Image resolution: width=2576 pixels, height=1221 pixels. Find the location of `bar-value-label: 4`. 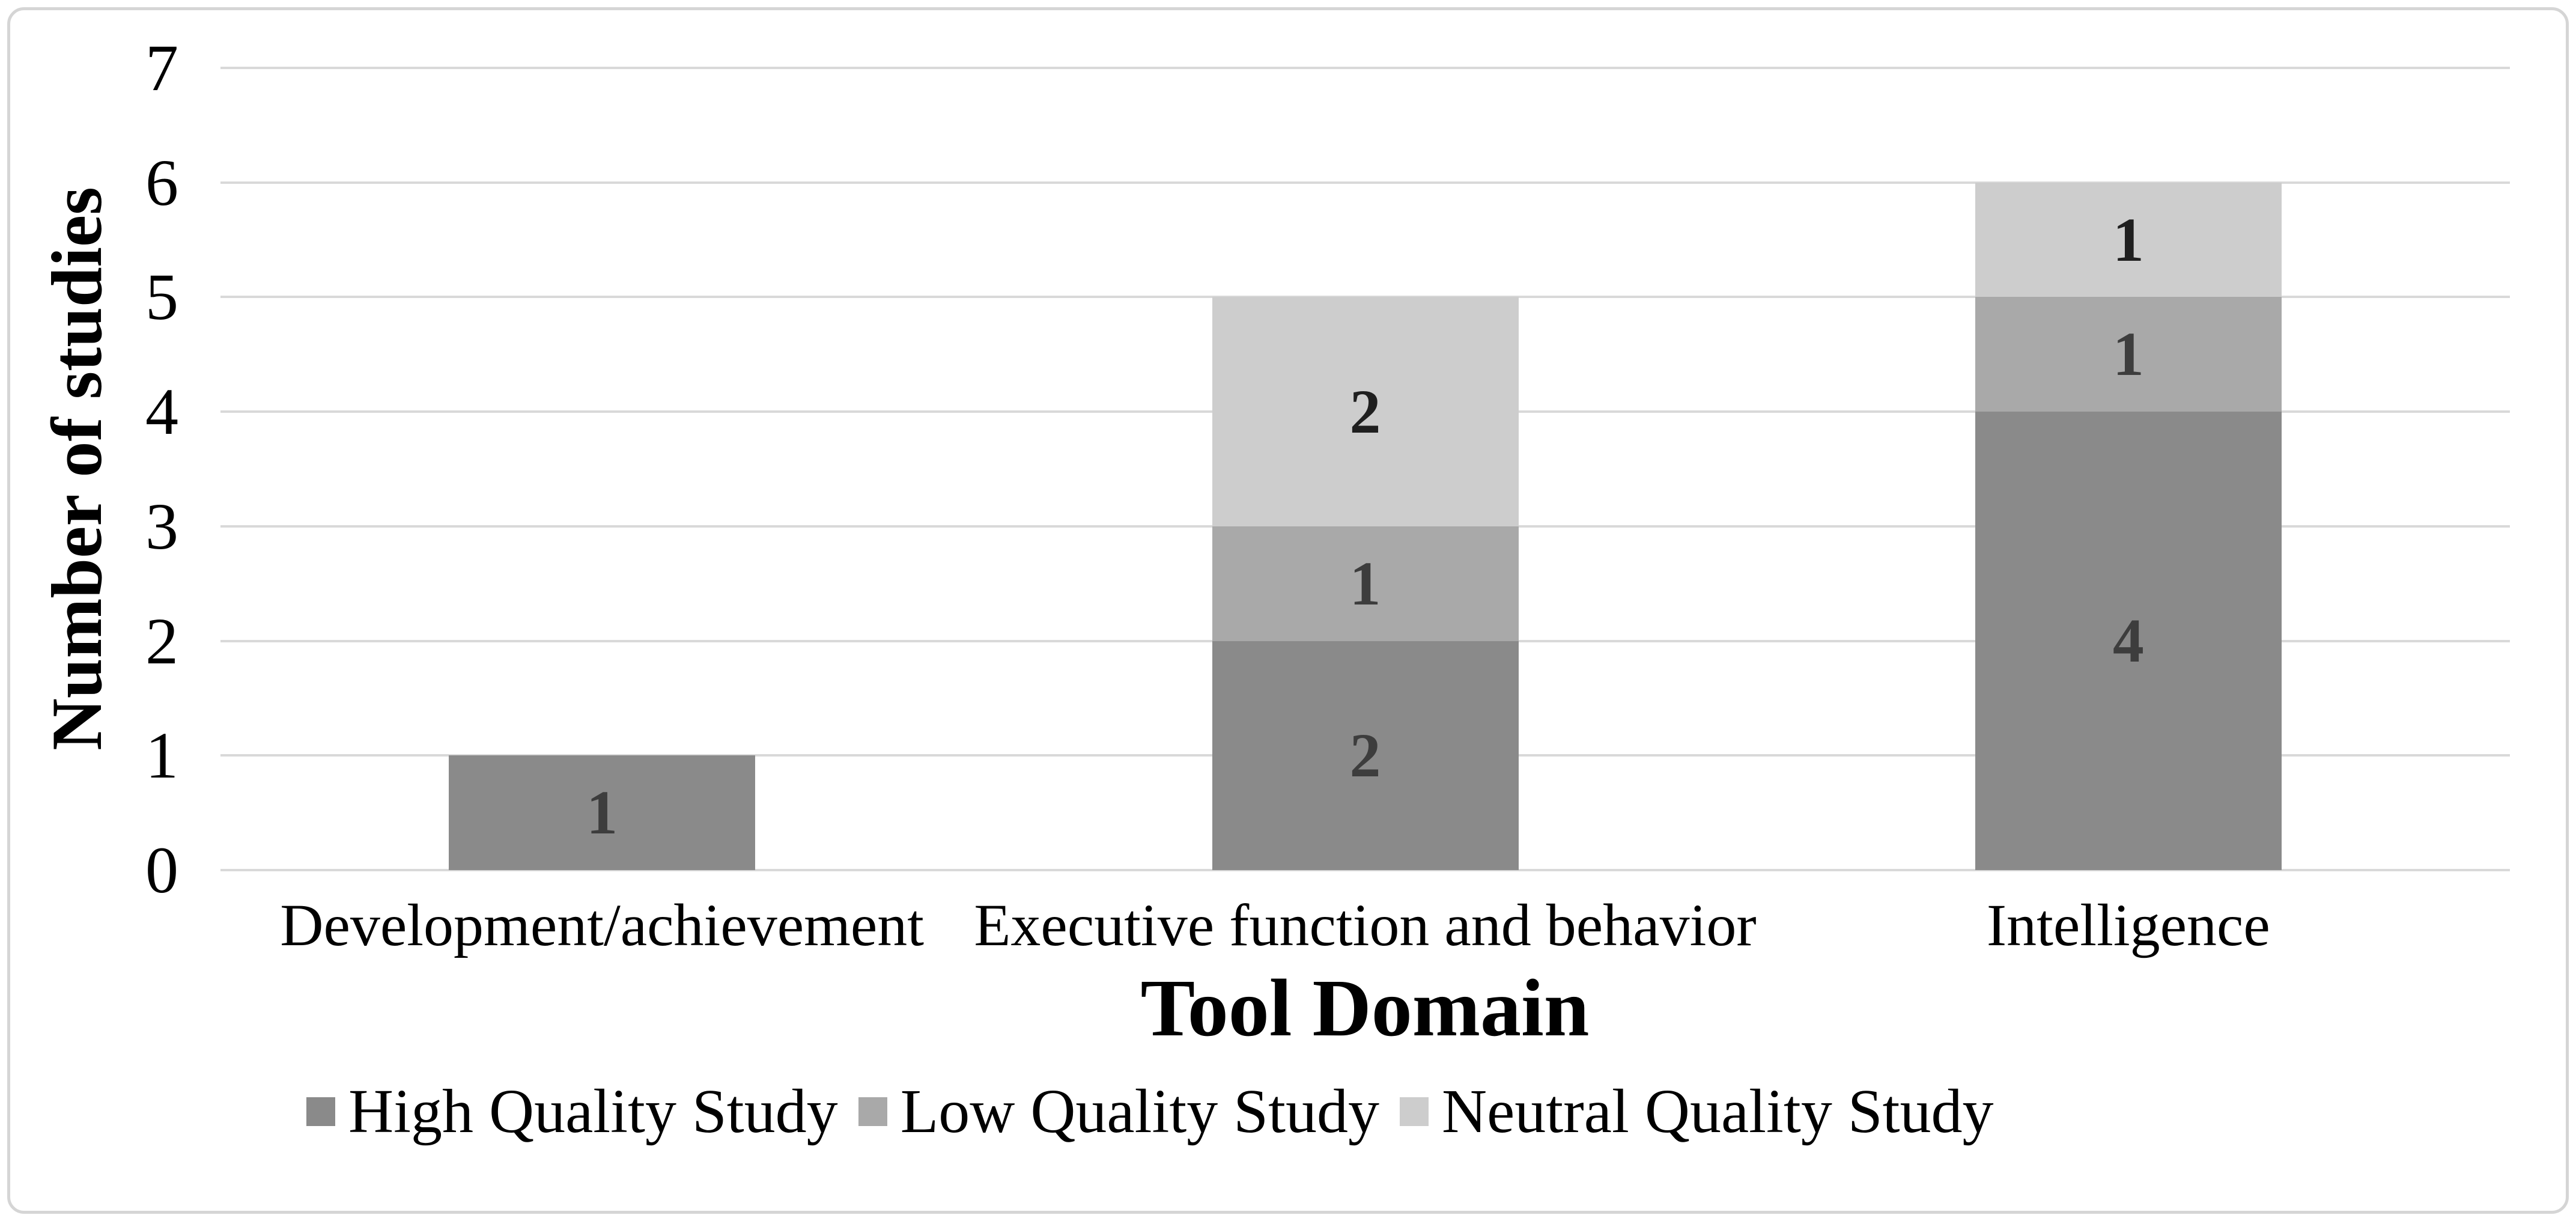

bar-value-label: 4 is located at coordinates (2128, 641).